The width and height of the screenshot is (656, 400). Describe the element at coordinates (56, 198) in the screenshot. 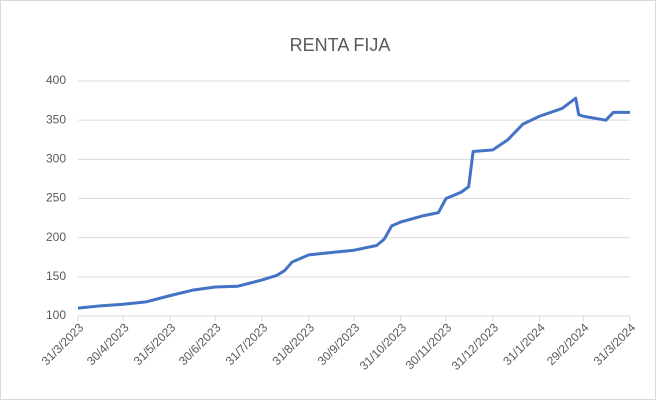

I see `y-tick-label: 250` at that location.